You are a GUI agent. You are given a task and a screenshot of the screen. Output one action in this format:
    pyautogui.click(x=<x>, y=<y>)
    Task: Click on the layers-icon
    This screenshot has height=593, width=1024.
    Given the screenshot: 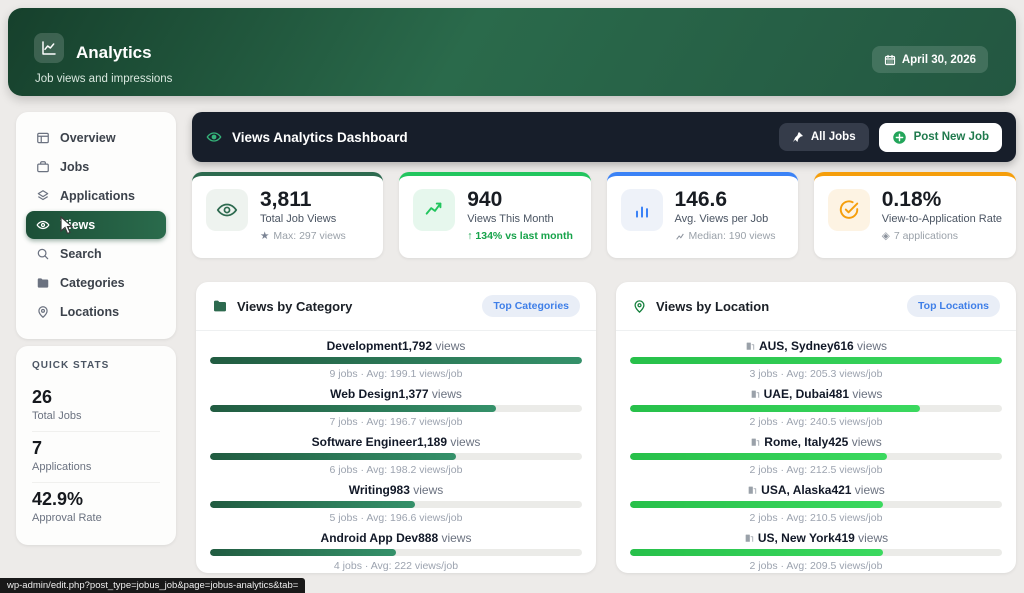 What is the action you would take?
    pyautogui.click(x=43, y=195)
    